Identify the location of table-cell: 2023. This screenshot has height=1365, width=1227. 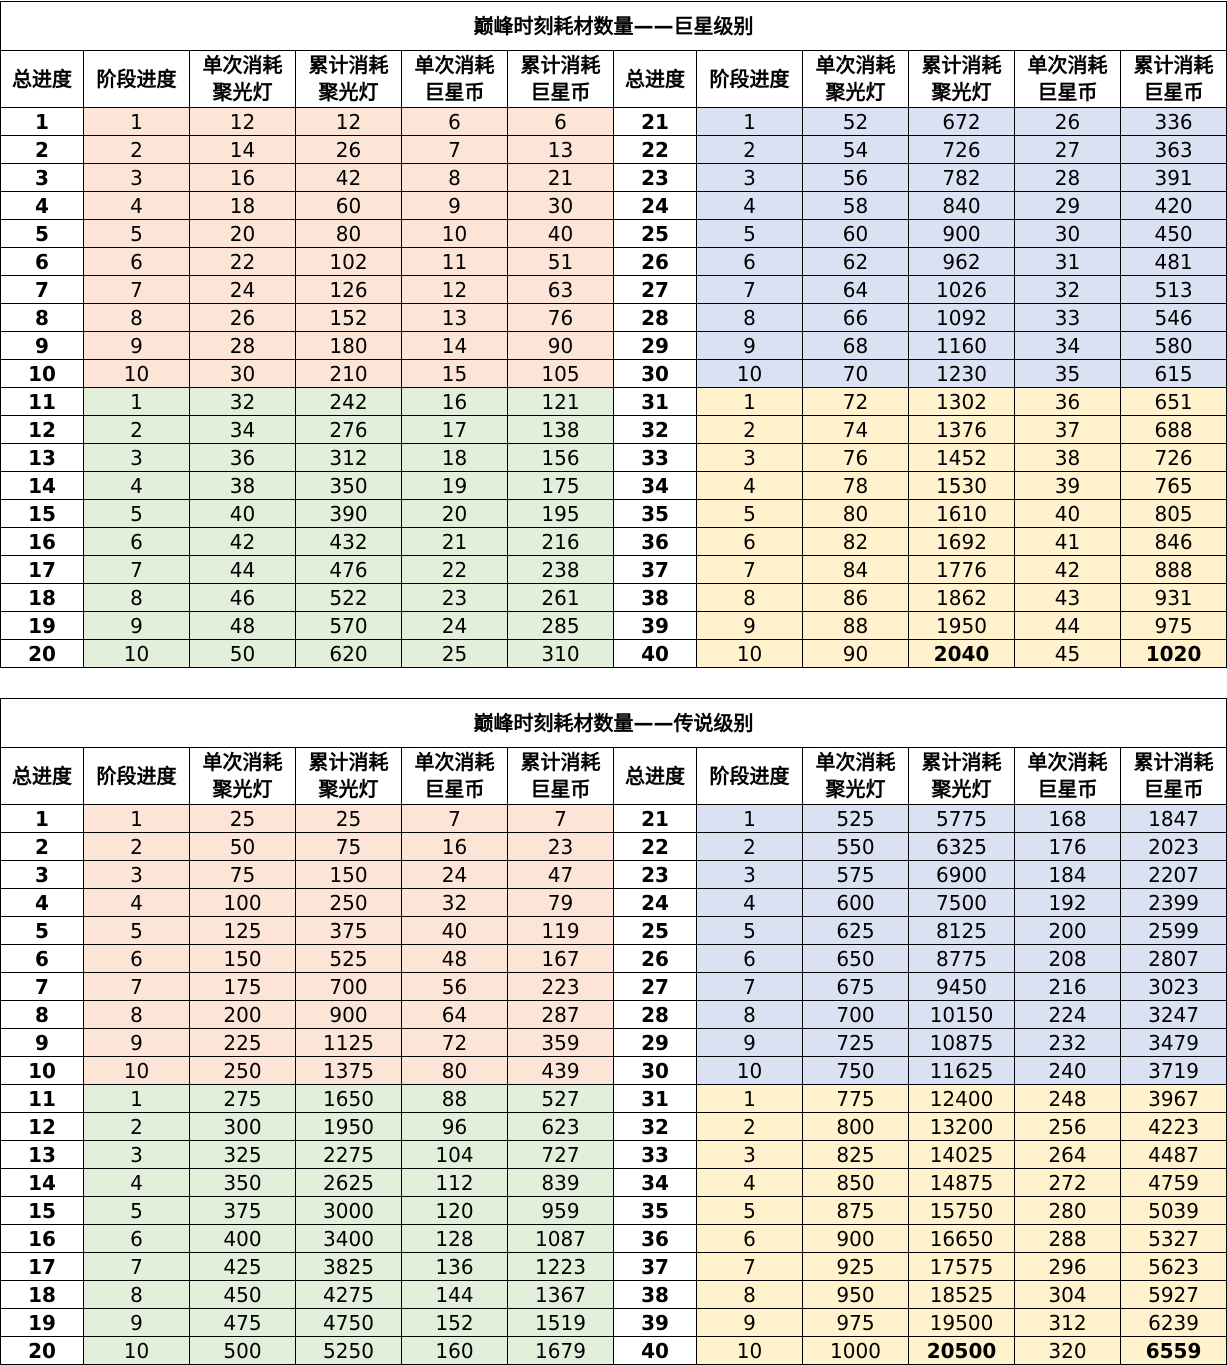
(1173, 846).